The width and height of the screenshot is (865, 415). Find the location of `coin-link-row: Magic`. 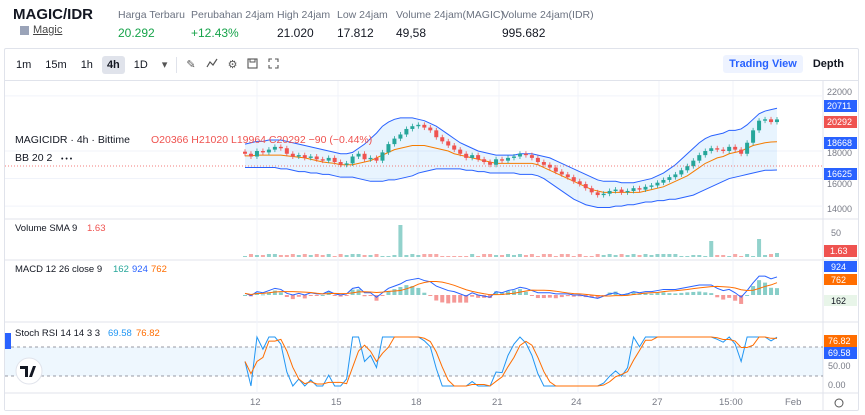

coin-link-row: Magic is located at coordinates (41, 30).